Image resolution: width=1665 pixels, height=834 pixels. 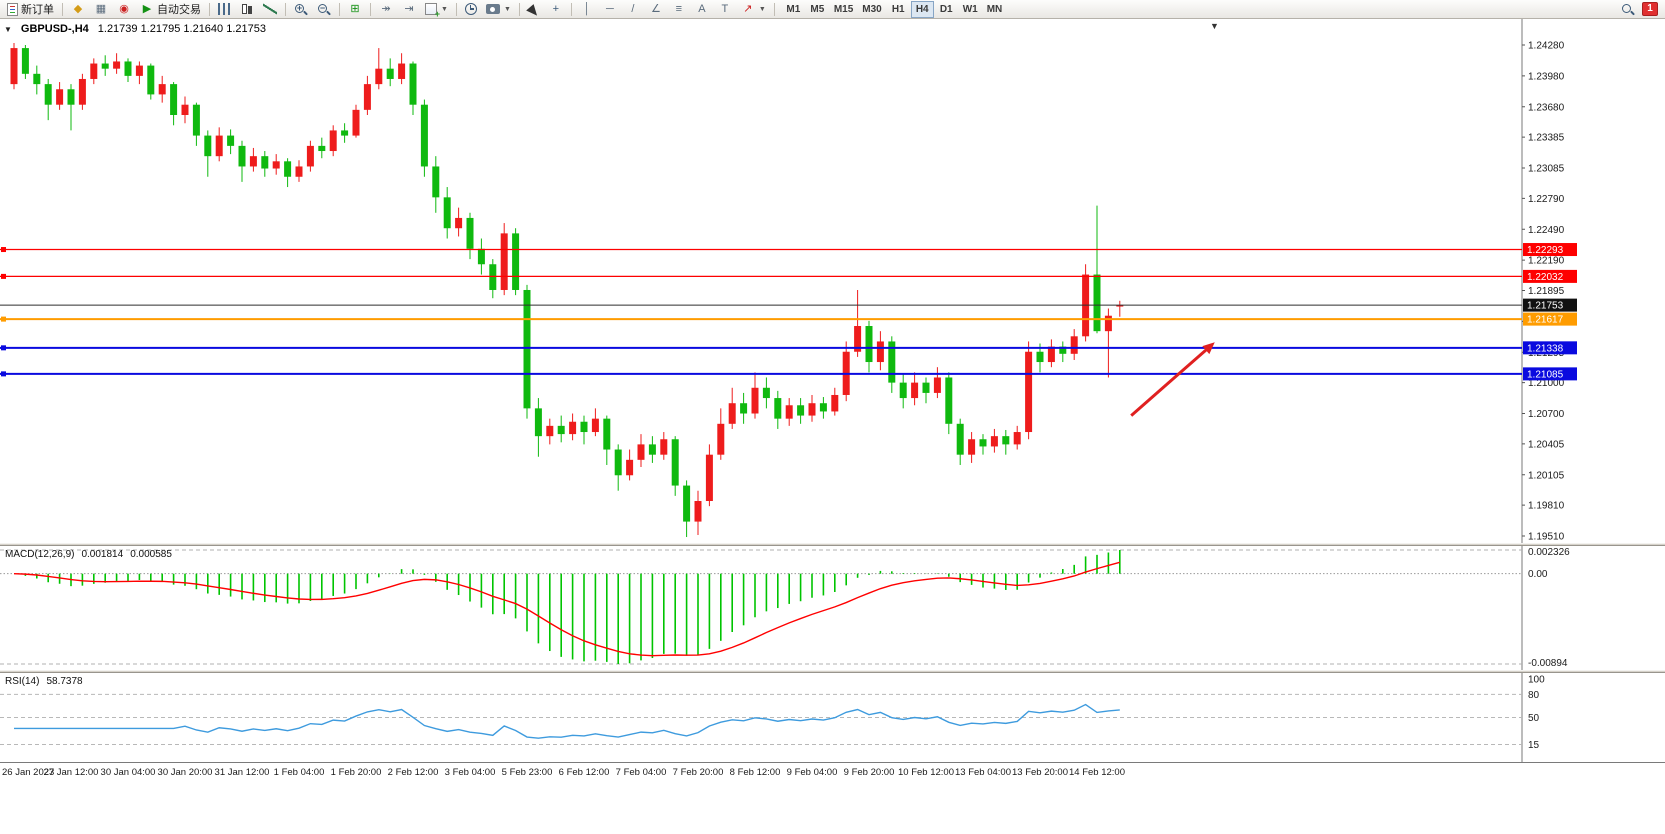 What do you see at coordinates (946, 9) in the screenshot?
I see `timeframe-button-d1: D1` at bounding box center [946, 9].